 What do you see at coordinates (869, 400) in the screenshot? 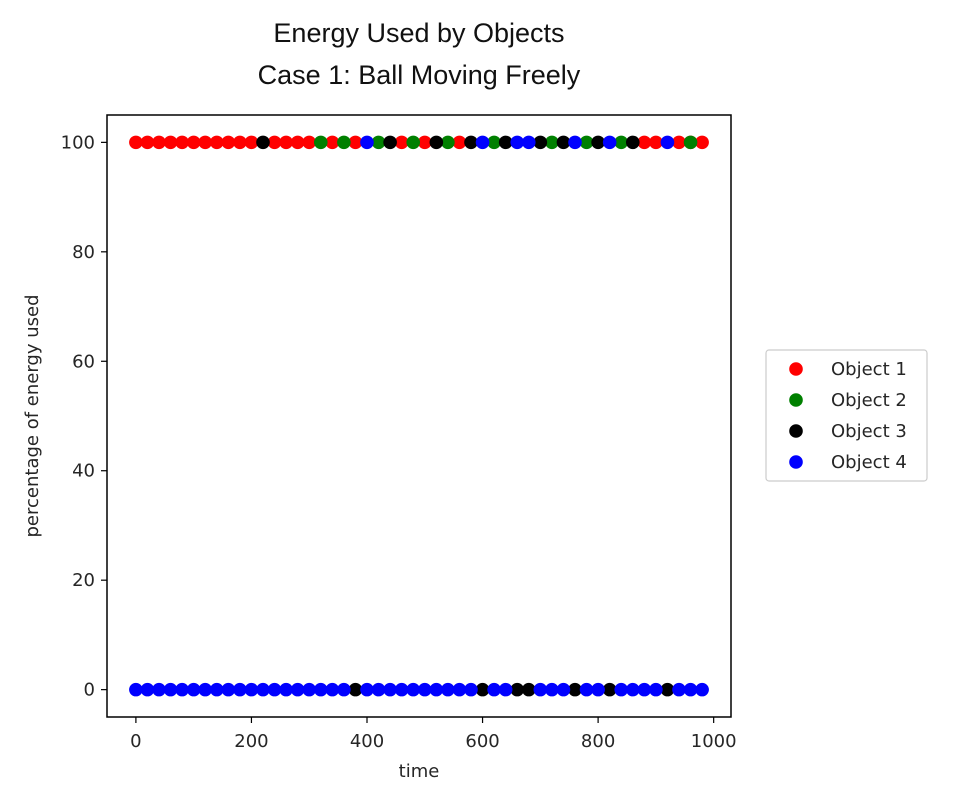
I see `legend-label: Object 2` at bounding box center [869, 400].